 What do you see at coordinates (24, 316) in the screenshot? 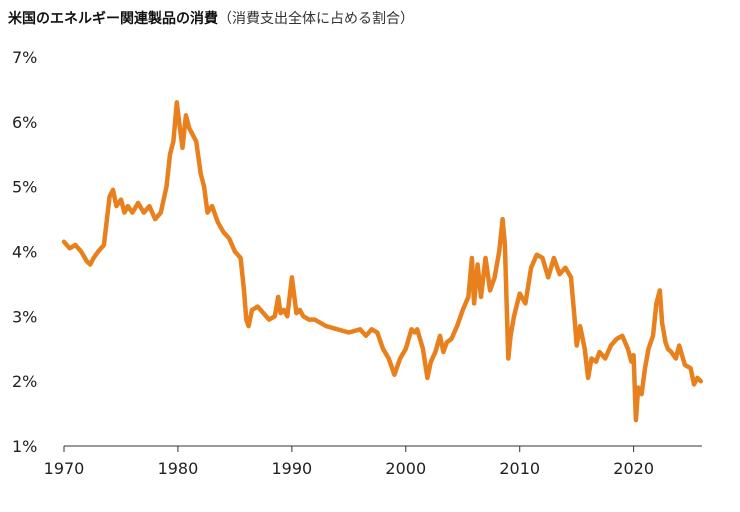
I see `y-tick-label: 3%` at bounding box center [24, 316].